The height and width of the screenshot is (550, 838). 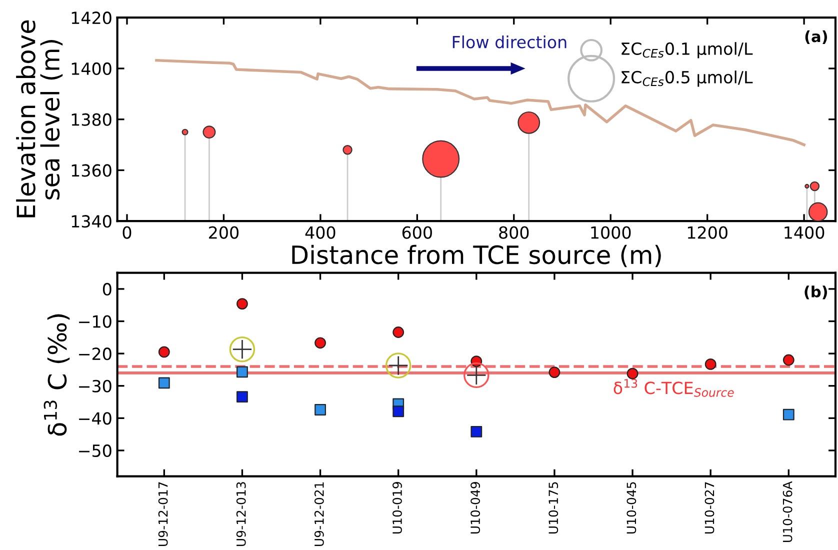 What do you see at coordinates (815, 293) in the screenshot?
I see `annotation: (b)` at bounding box center [815, 293].